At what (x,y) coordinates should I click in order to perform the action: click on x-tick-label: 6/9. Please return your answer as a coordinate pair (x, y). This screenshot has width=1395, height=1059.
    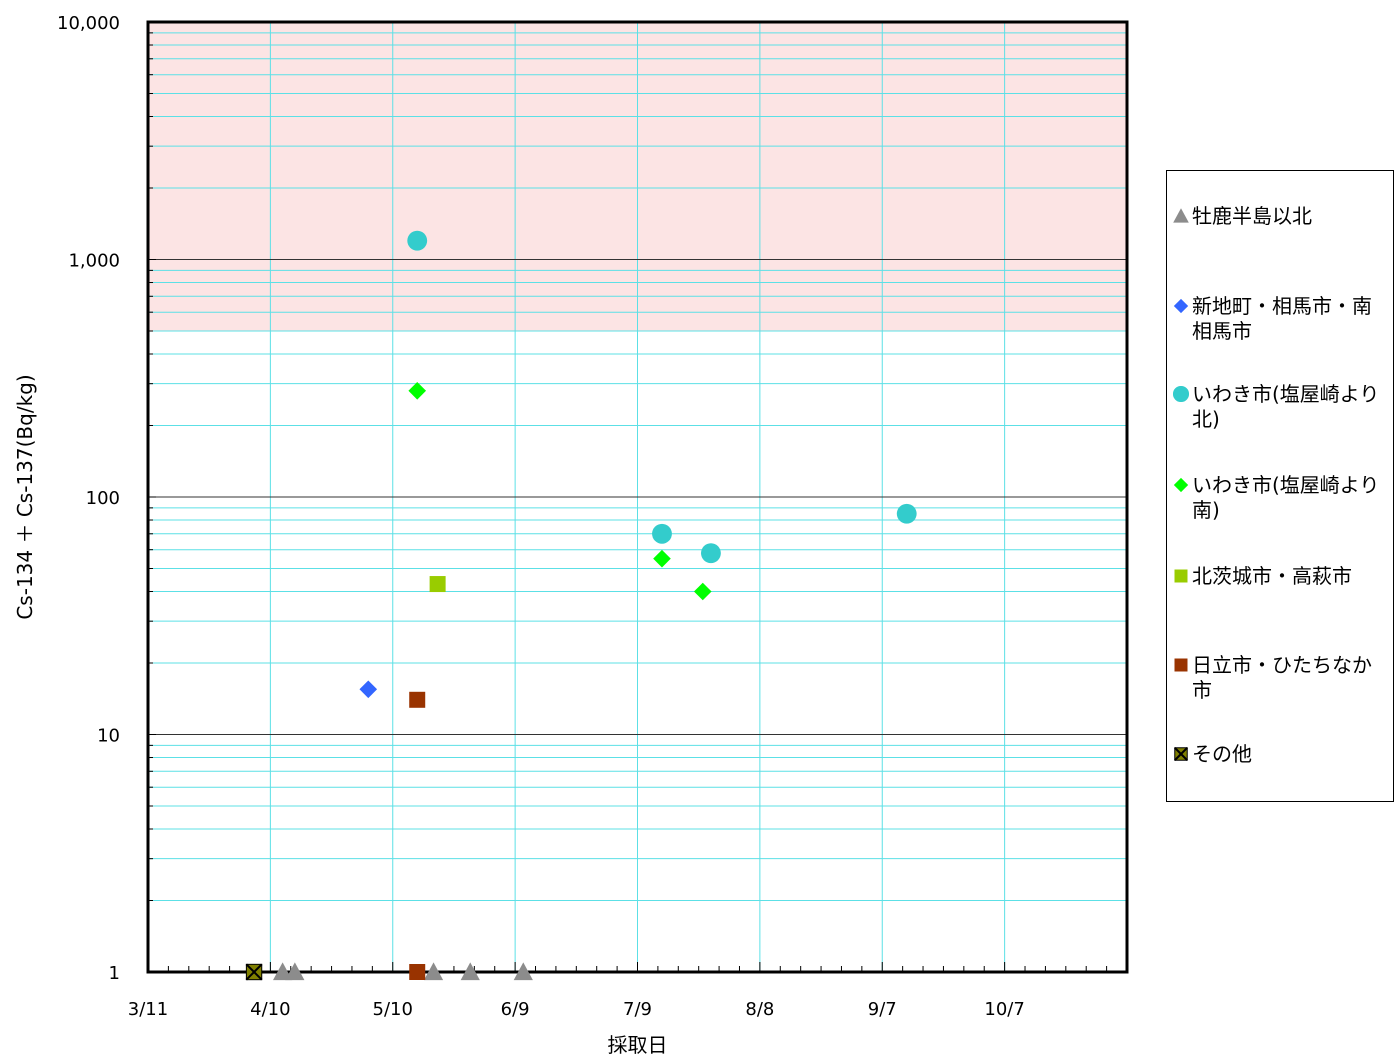
    Looking at the image, I should click on (515, 1009).